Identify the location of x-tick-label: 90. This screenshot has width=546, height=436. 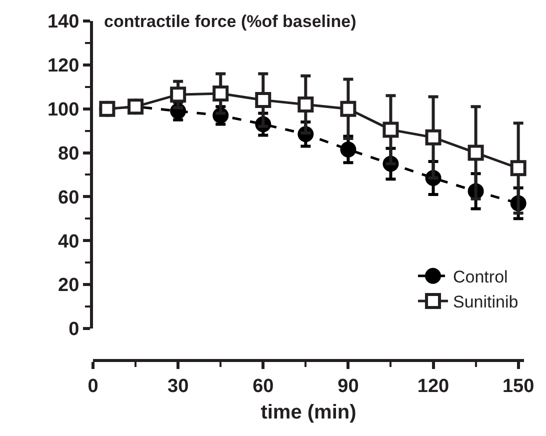
(348, 386).